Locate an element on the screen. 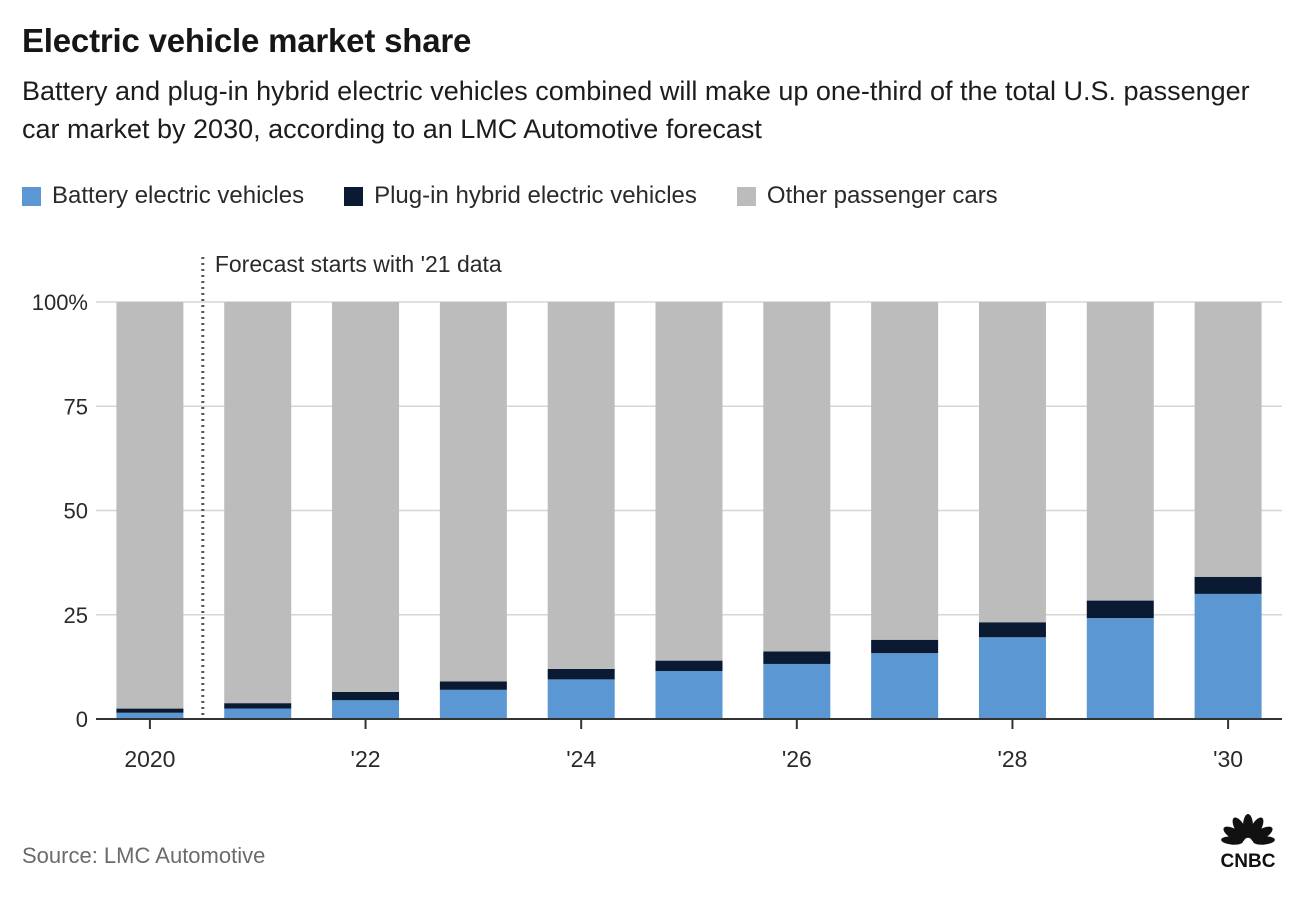 The width and height of the screenshot is (1308, 916). cnbc-peacock-logo: CNBC is located at coordinates (1248, 843).